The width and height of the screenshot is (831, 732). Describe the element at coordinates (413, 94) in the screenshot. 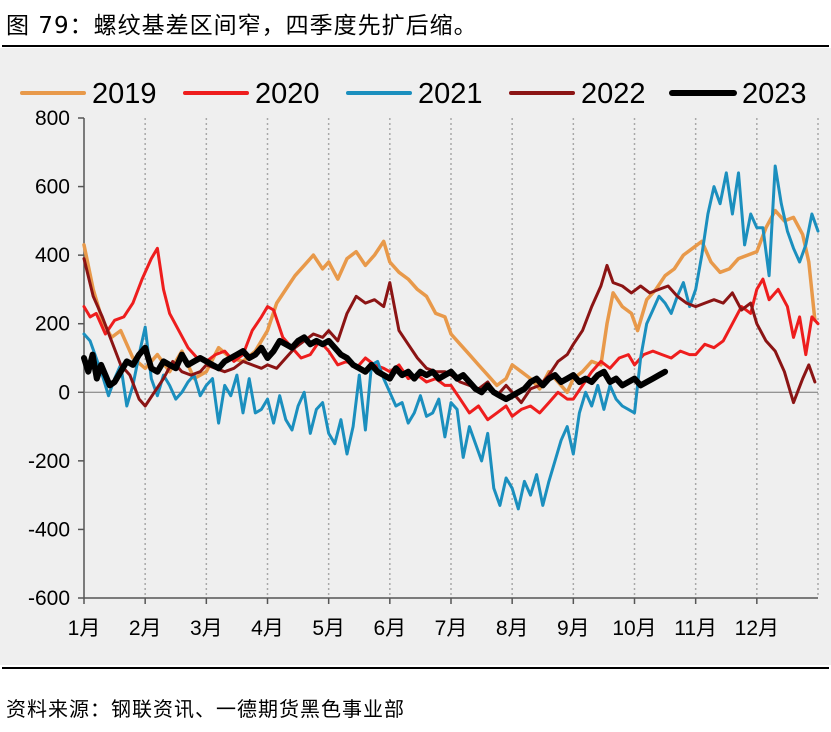

I see `legend: 2019 2020 2021 2022 2023` at that location.